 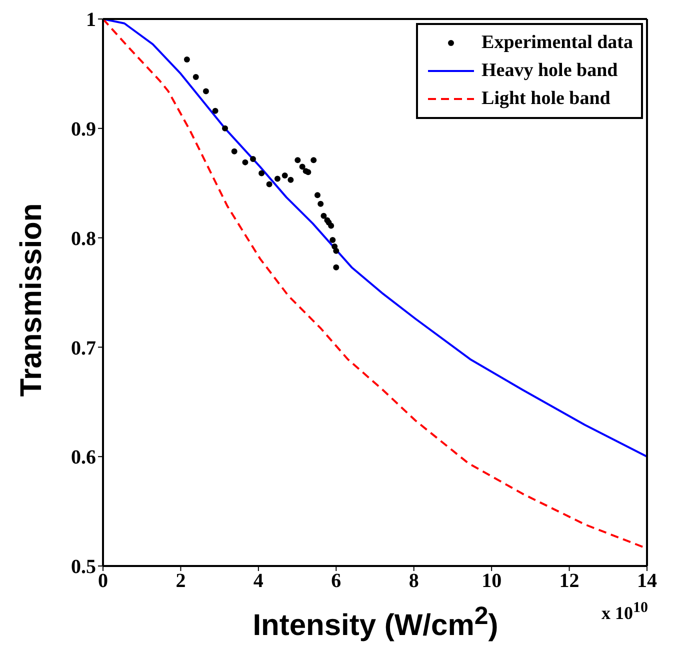 I want to click on x-tick-label: 10, so click(x=492, y=581).